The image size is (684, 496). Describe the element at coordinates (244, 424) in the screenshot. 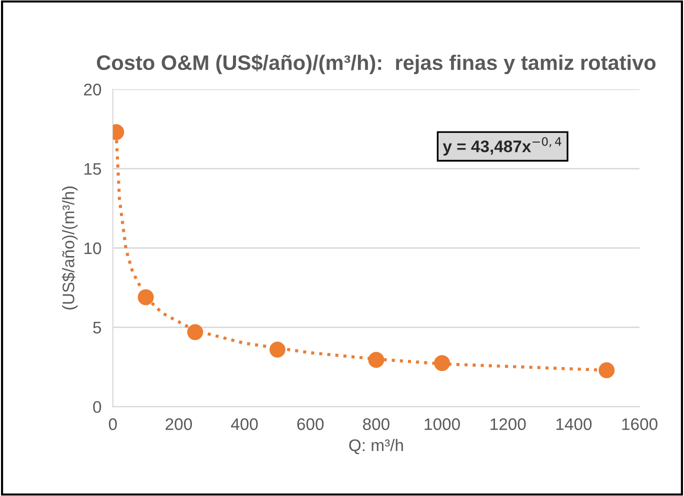

I see `x-tick-label: 400` at that location.